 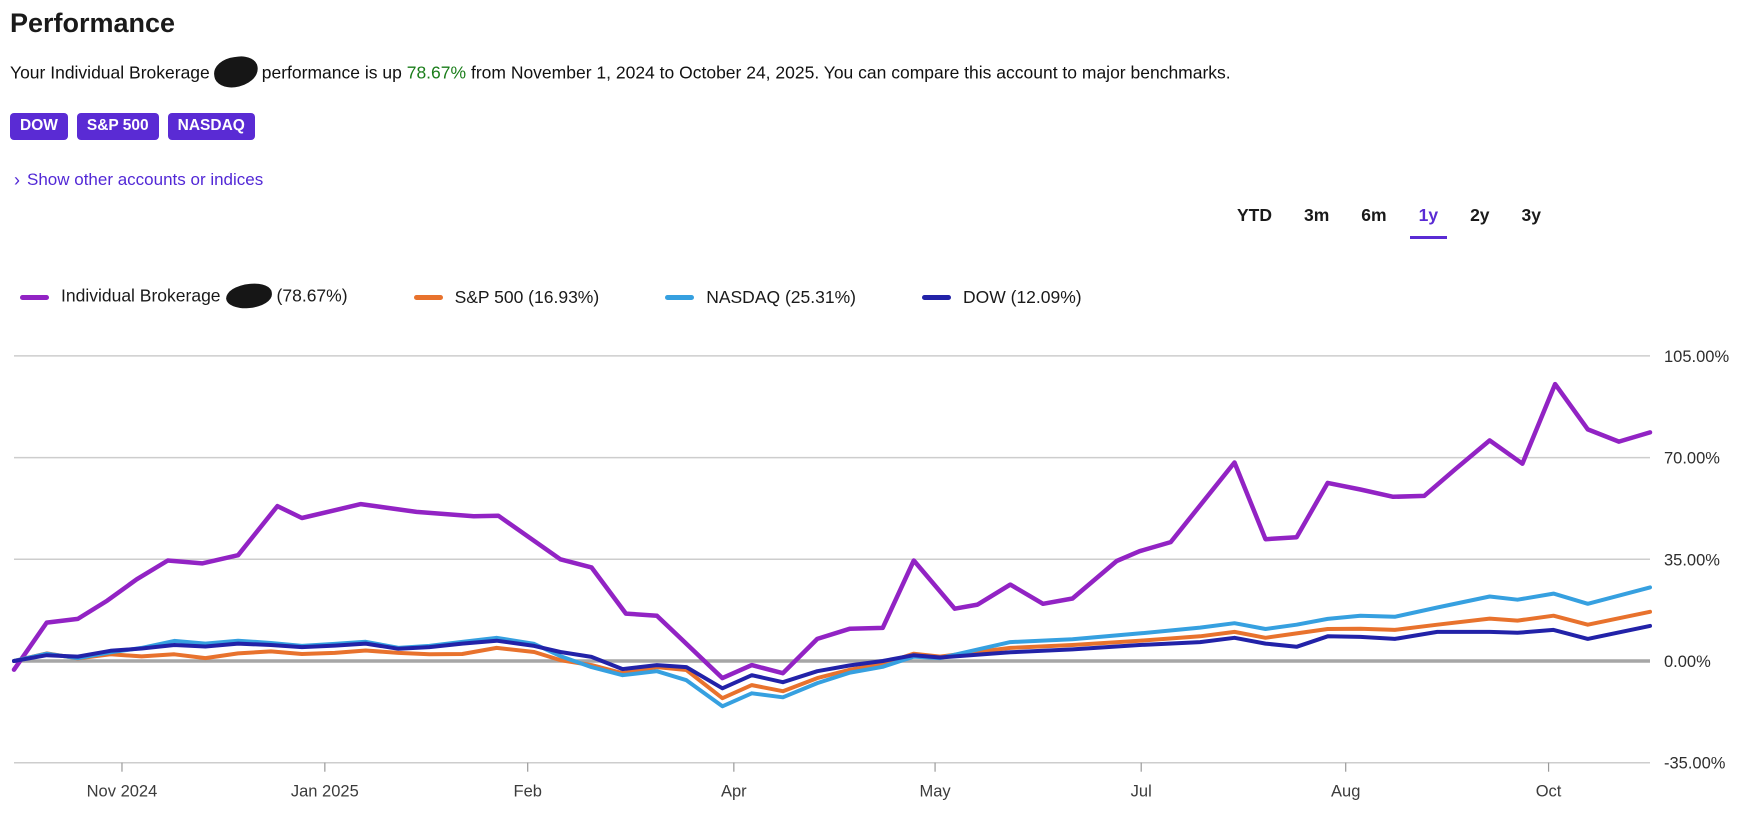 What do you see at coordinates (428, 297) in the screenshot?
I see `sp500-line-swatch` at bounding box center [428, 297].